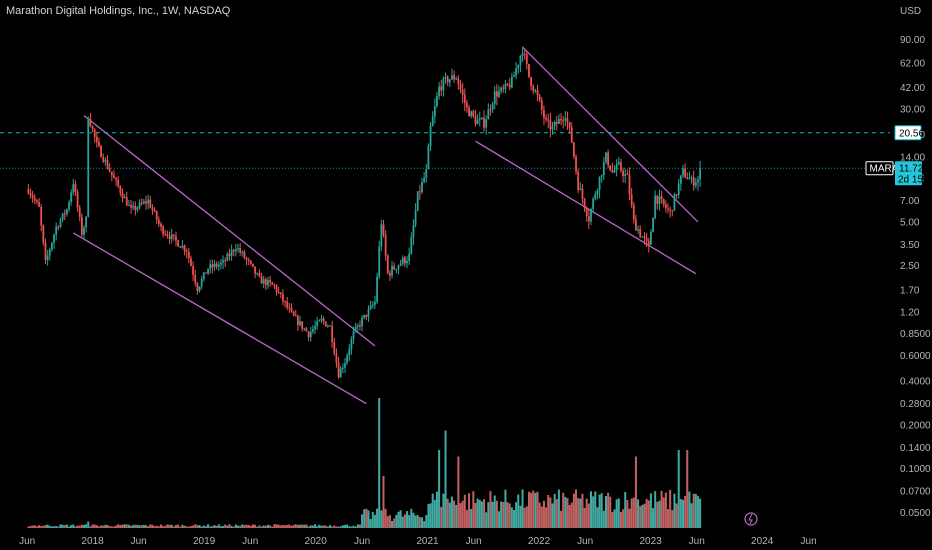  What do you see at coordinates (910, 245) in the screenshot?
I see `y-tick-label: 3.50` at bounding box center [910, 245].